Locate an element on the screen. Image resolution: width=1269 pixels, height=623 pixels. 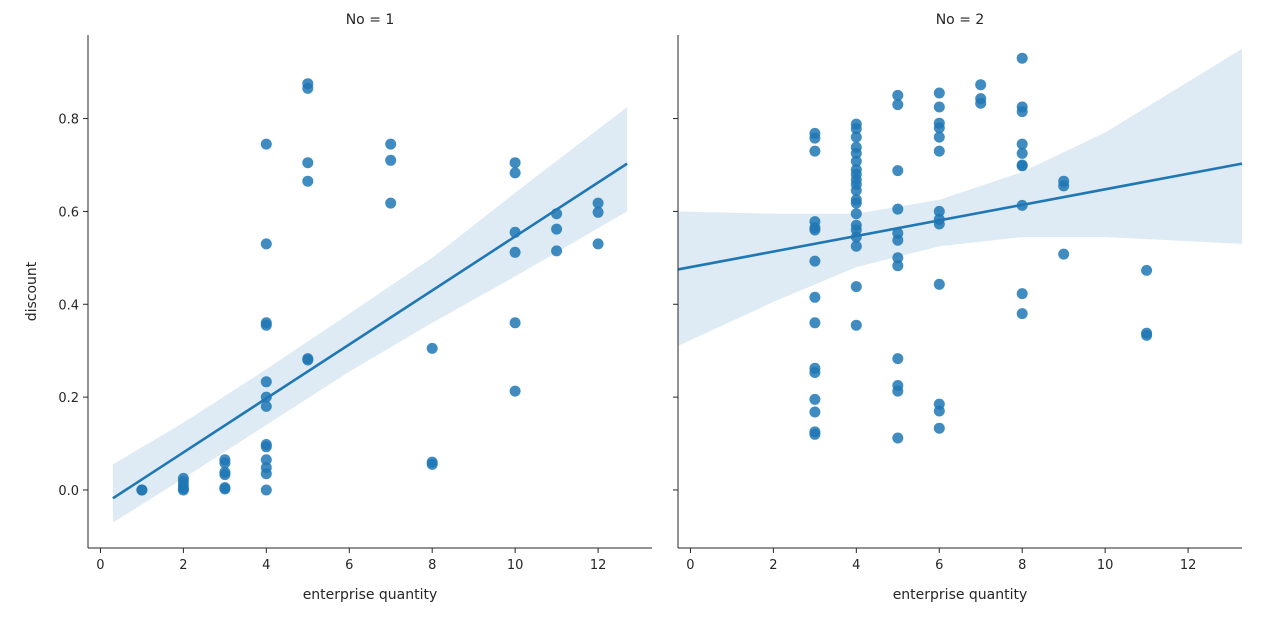
y-tick-label: 0.6 is located at coordinates (68, 212).